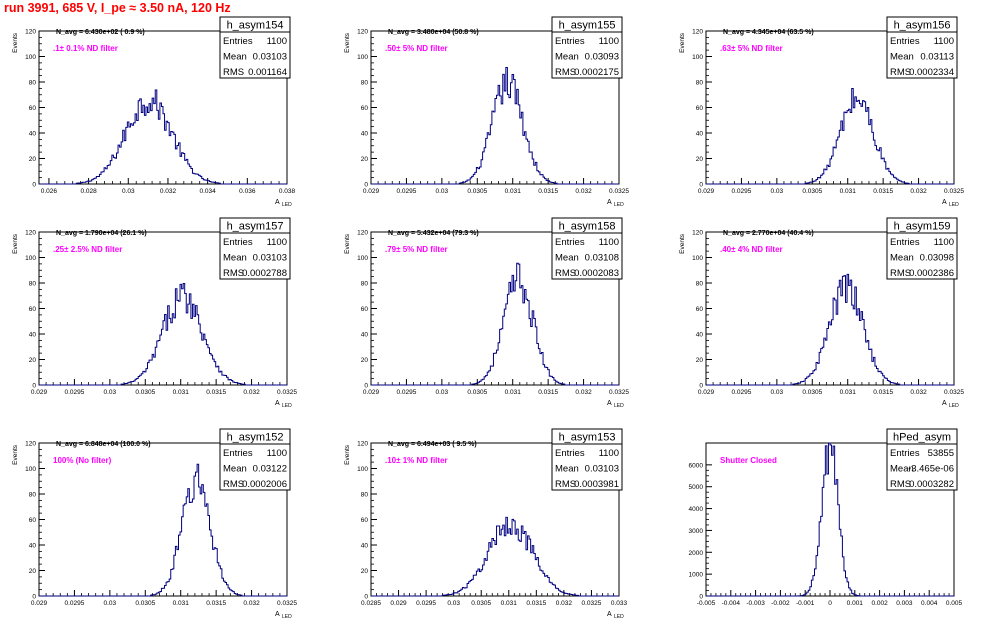 The image size is (996, 622). I want to click on x-tick-label: -0.003, so click(755, 603).